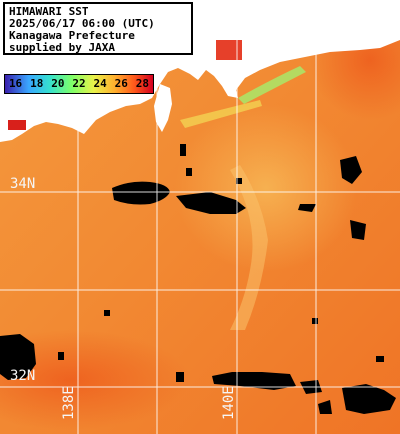 The height and width of the screenshot is (434, 400). Describe the element at coordinates (82, 23) in the screenshot. I see `info-datetime: 2025/06/17 06:00 (UTC)` at that location.